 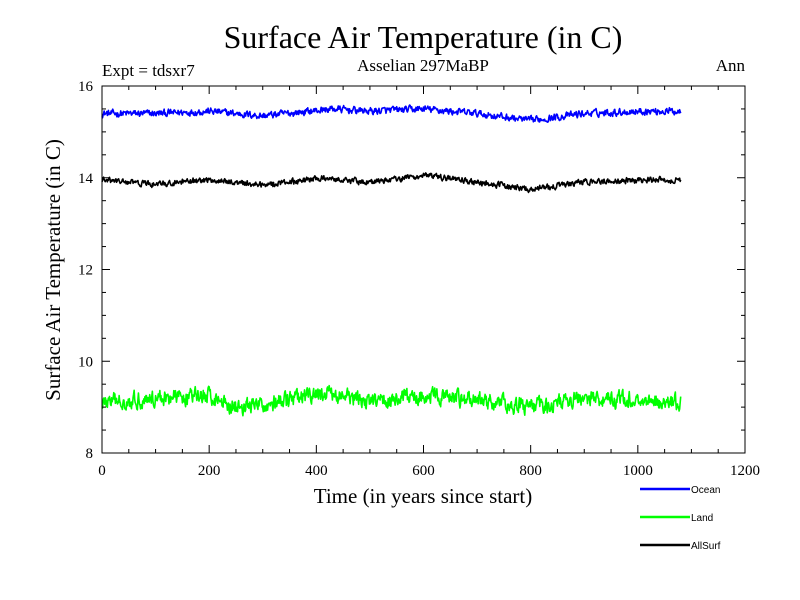 I want to click on x-tick-label: 1200, so click(x=745, y=471).